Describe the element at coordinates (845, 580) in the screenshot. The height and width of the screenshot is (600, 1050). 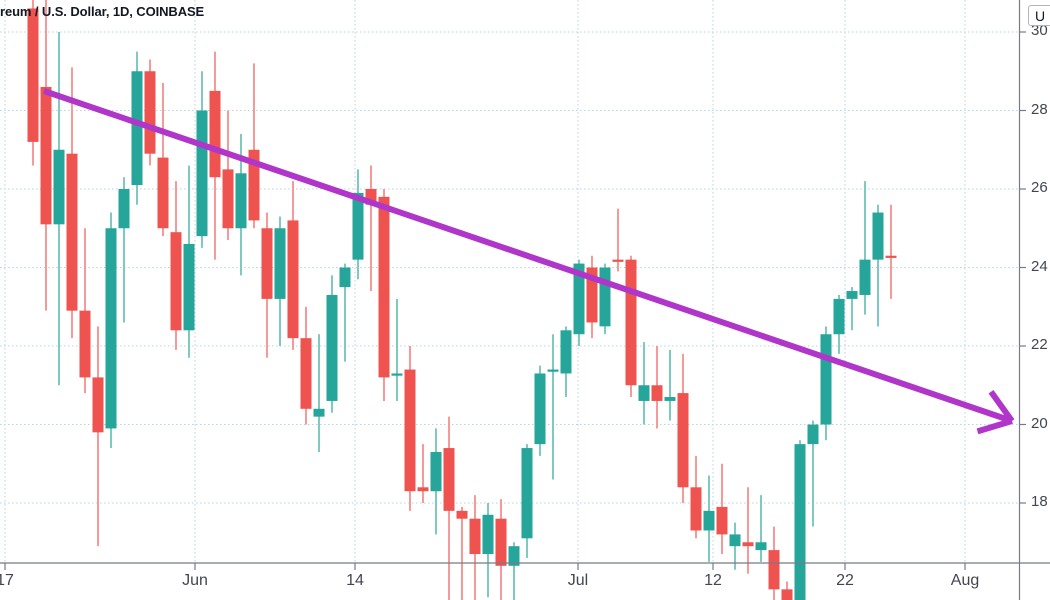
I see `x-axis-tick-label: 22` at that location.